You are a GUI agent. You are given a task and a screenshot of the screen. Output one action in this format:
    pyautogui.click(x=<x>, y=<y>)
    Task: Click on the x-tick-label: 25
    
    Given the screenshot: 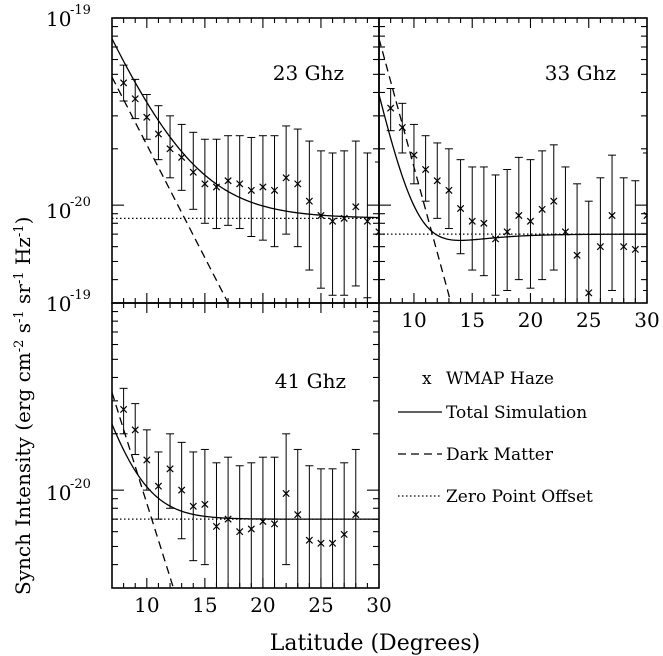 What is the action you would take?
    pyautogui.click(x=588, y=320)
    